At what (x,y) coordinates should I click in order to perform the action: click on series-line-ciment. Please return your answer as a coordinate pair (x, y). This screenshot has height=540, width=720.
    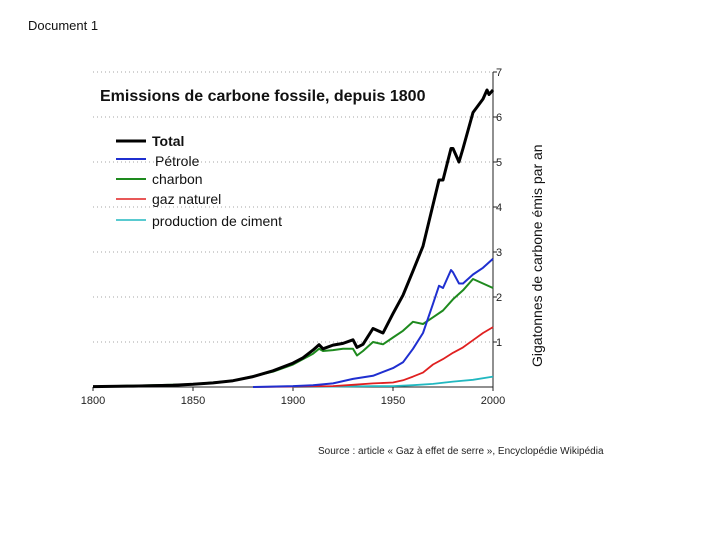
    Looking at the image, I should click on (393, 381).